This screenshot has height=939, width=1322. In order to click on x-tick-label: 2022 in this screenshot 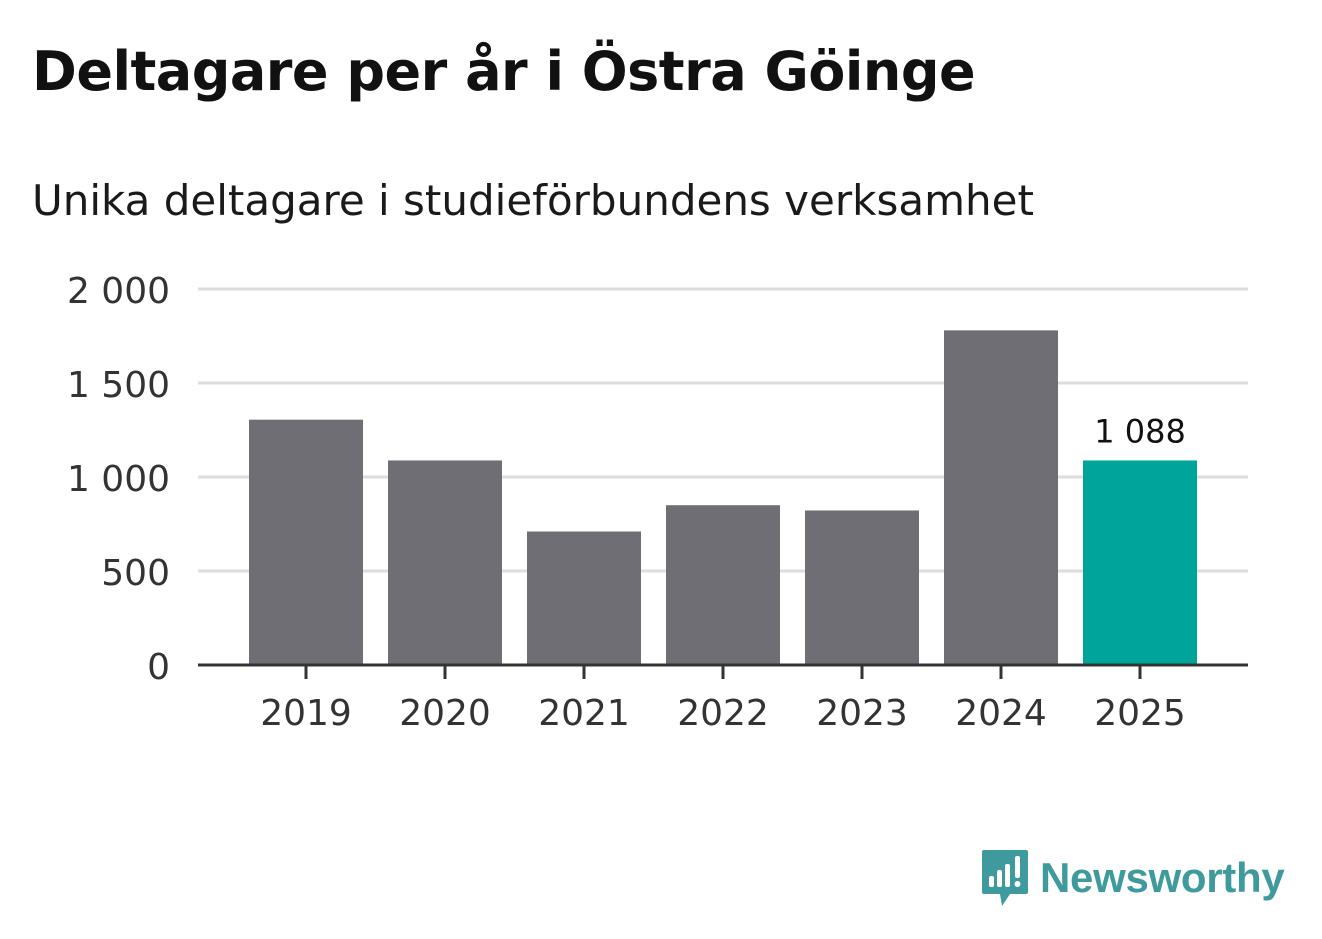, I will do `click(723, 713)`.